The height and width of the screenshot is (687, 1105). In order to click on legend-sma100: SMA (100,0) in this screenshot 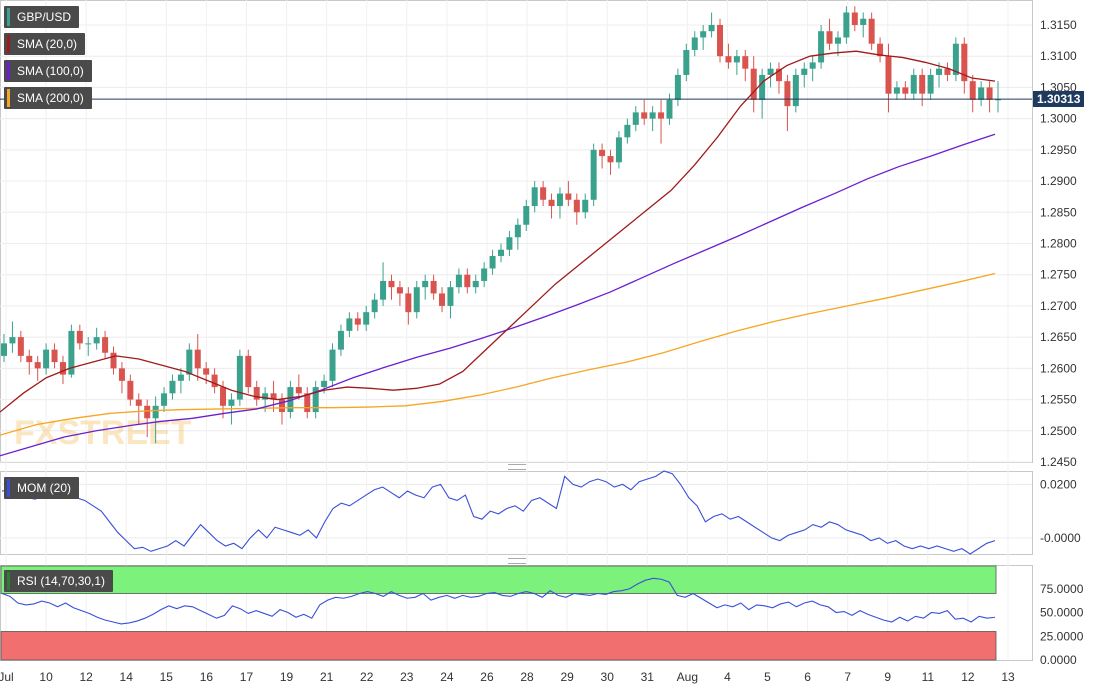, I will do `click(48, 71)`.